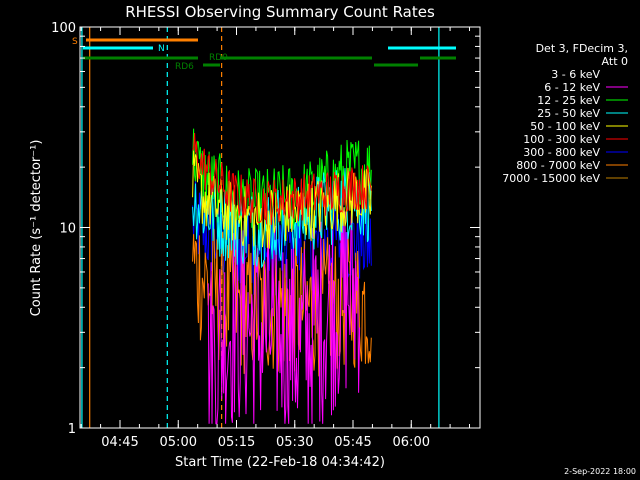  Describe the element at coordinates (561, 152) in the screenshot. I see `legend-entry-label: 300 - 800 keV` at that location.